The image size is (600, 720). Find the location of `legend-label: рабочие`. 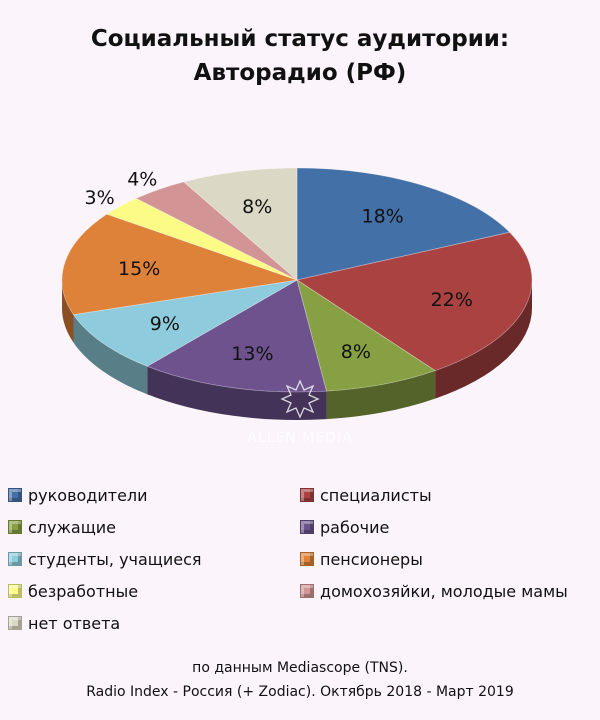

legend-label: рабочие is located at coordinates (355, 527).